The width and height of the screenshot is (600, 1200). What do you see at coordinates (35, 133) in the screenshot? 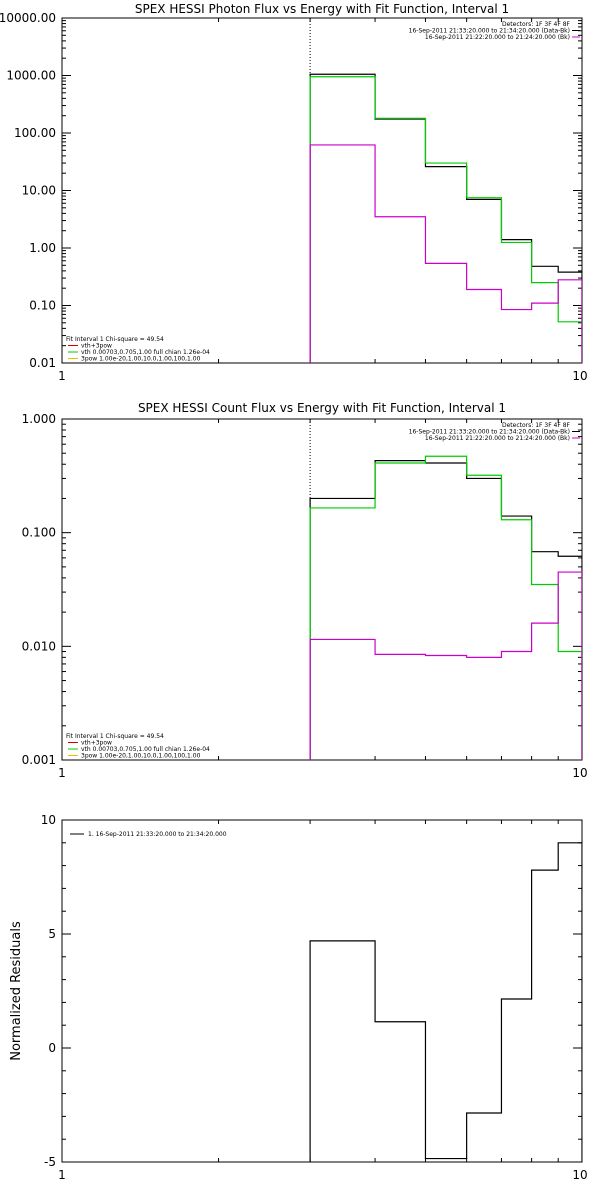
I see `y-tick-label: 100.00` at bounding box center [35, 133].